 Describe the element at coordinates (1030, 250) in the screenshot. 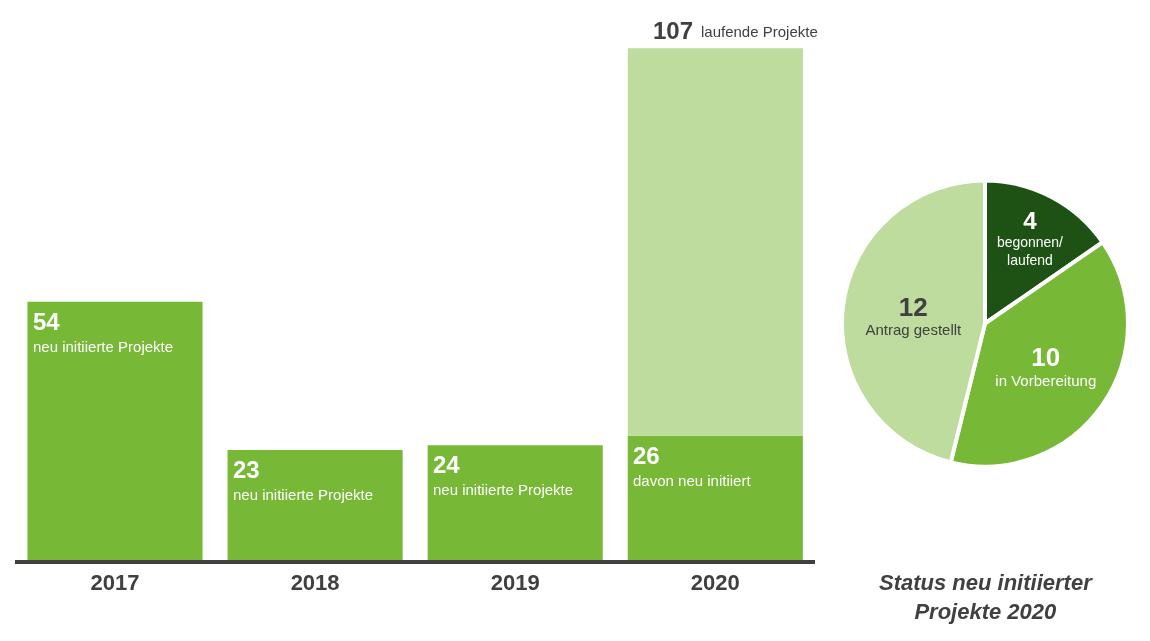

I see `slice-label: begonnen/laufend` at that location.